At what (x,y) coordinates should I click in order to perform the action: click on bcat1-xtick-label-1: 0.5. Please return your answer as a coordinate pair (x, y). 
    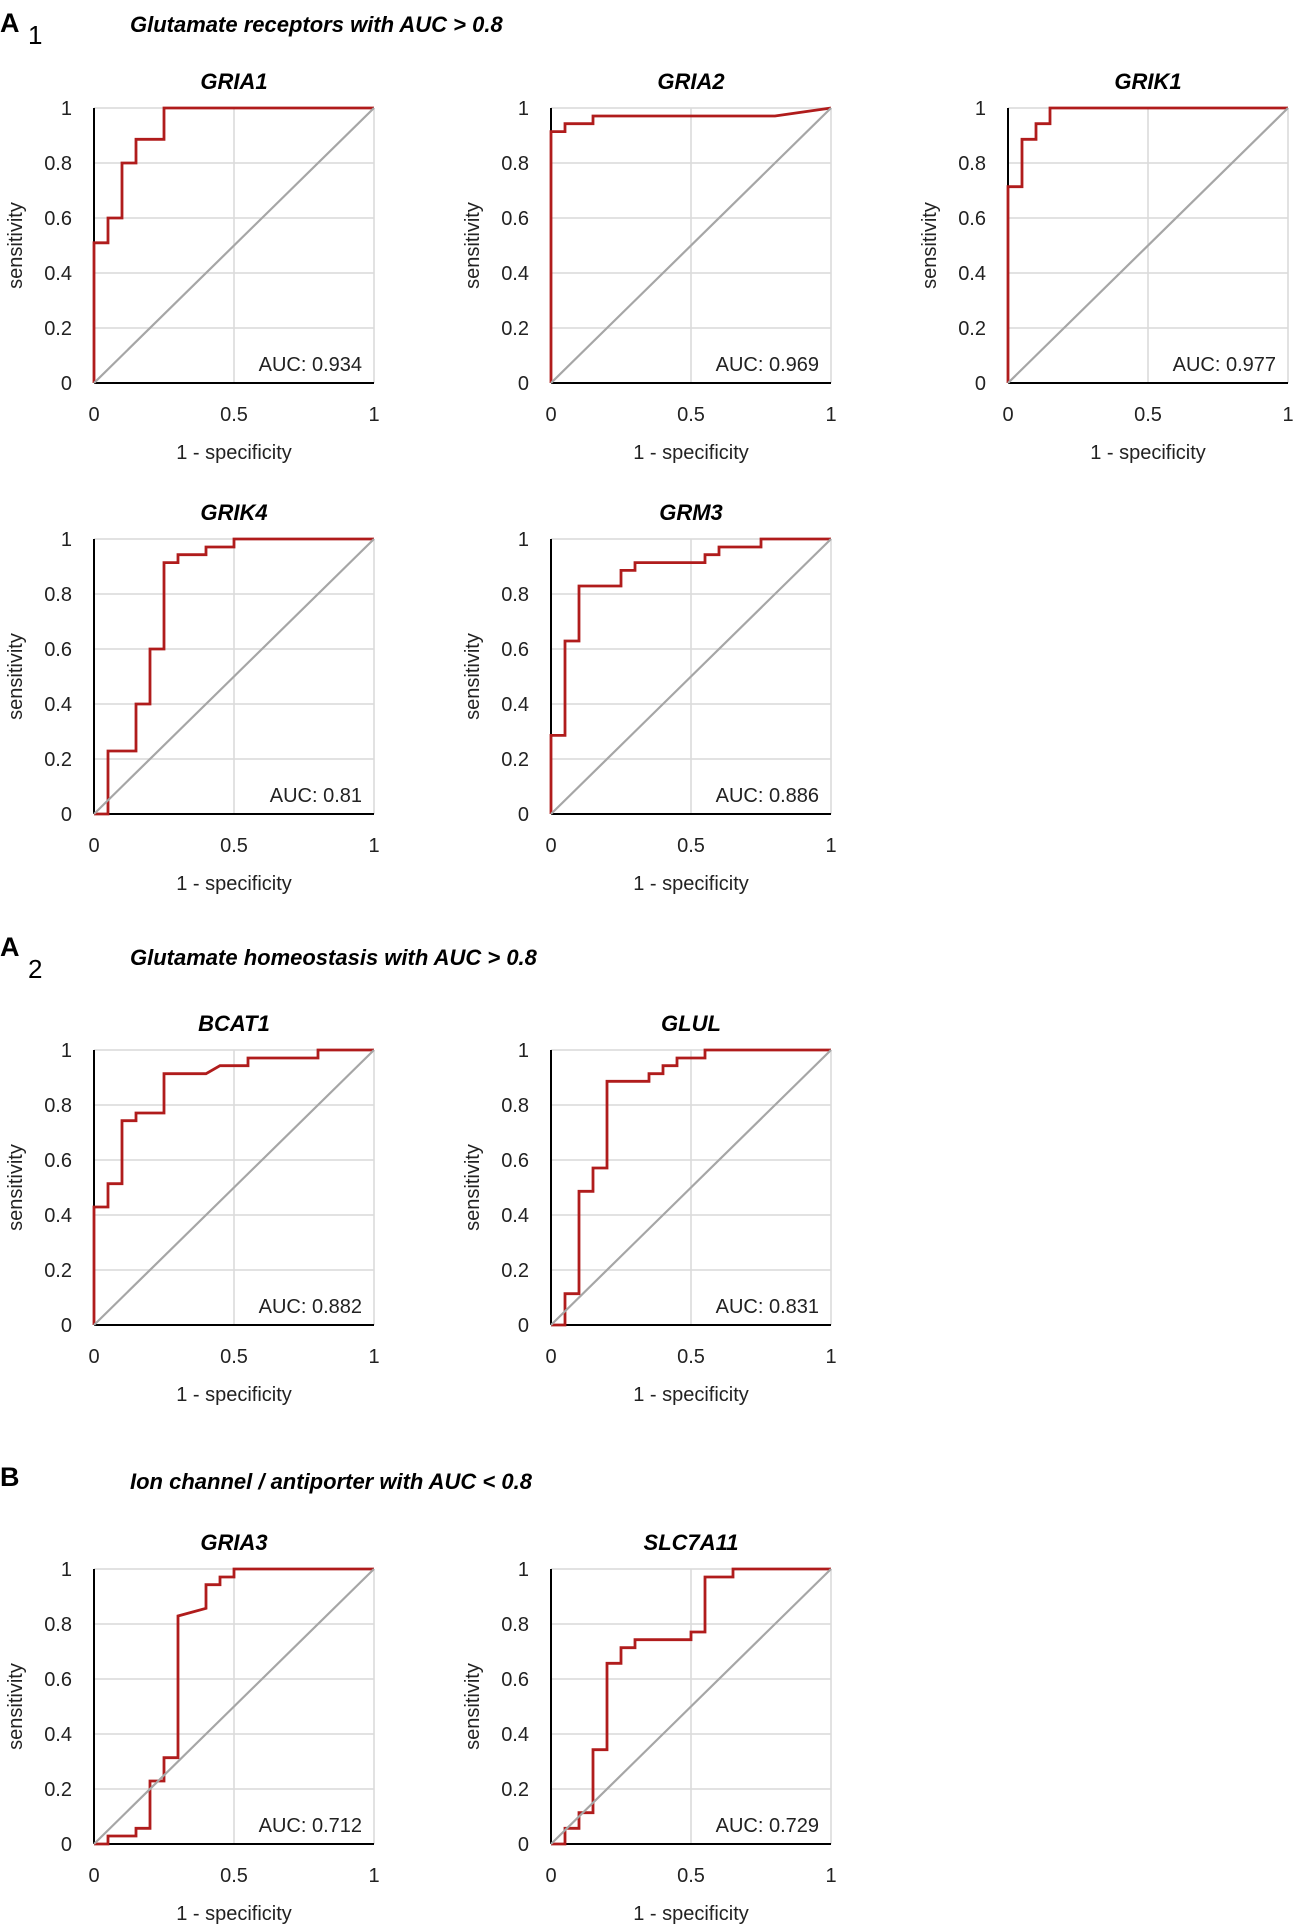
    Looking at the image, I should click on (234, 1357).